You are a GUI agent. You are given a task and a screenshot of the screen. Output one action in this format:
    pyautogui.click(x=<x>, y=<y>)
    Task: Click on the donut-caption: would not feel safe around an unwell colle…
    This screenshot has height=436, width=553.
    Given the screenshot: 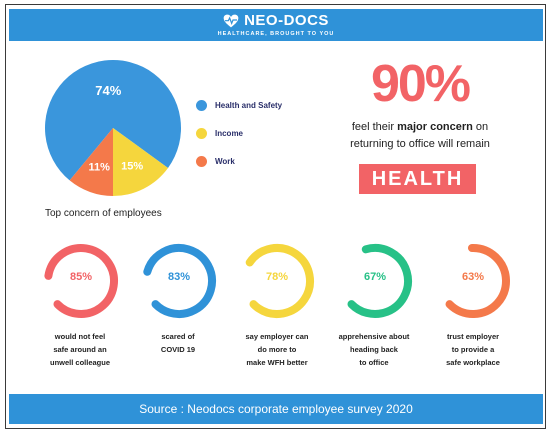 What is the action you would take?
    pyautogui.click(x=80, y=349)
    